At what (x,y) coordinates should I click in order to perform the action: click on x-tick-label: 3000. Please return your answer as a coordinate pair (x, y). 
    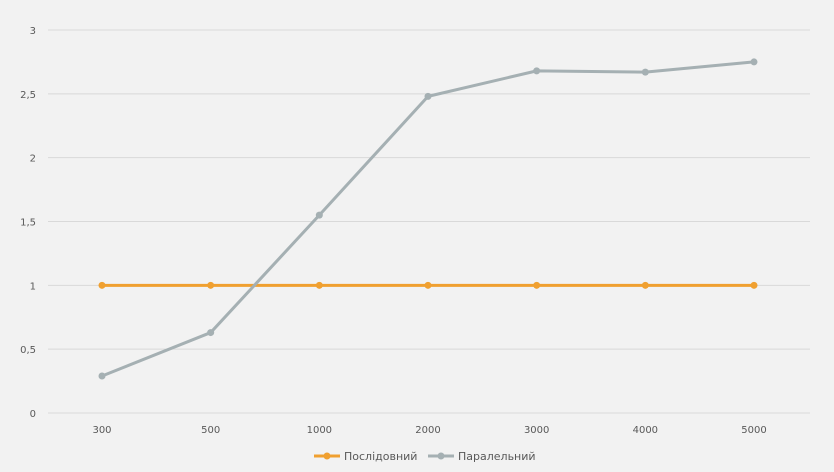
    Looking at the image, I should click on (536, 430).